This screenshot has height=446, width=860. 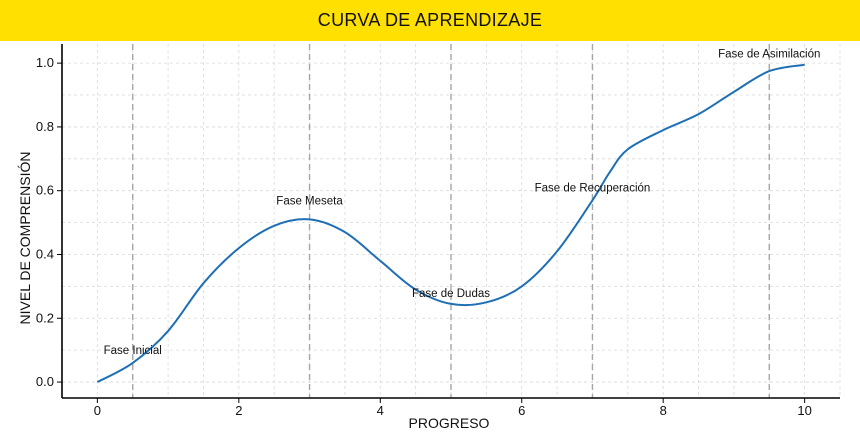 I want to click on y-tick-label: 1.0, so click(x=45, y=62).